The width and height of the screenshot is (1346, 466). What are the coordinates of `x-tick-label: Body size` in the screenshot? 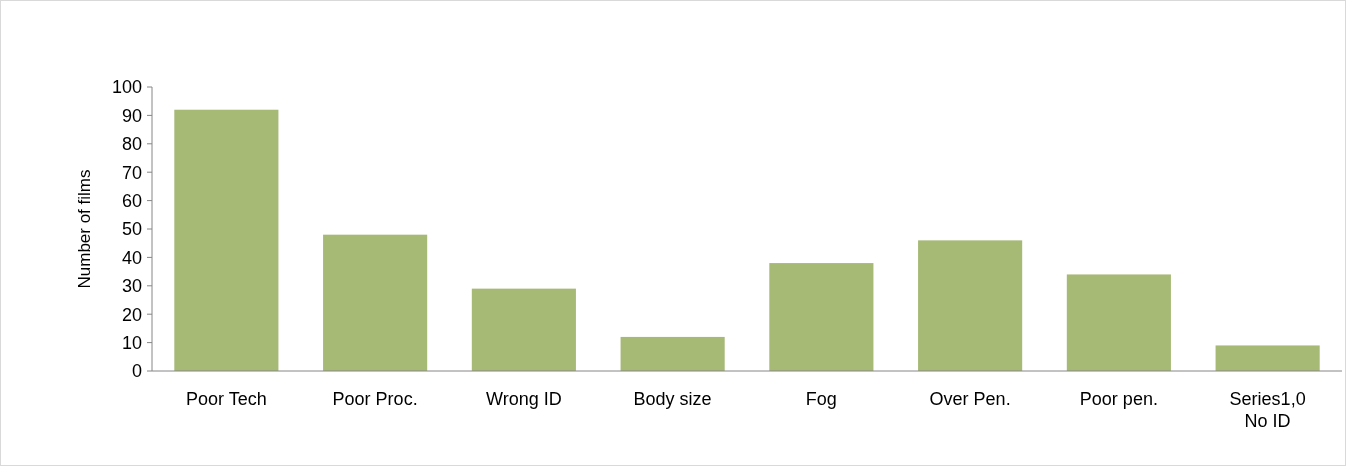 It's located at (672, 399).